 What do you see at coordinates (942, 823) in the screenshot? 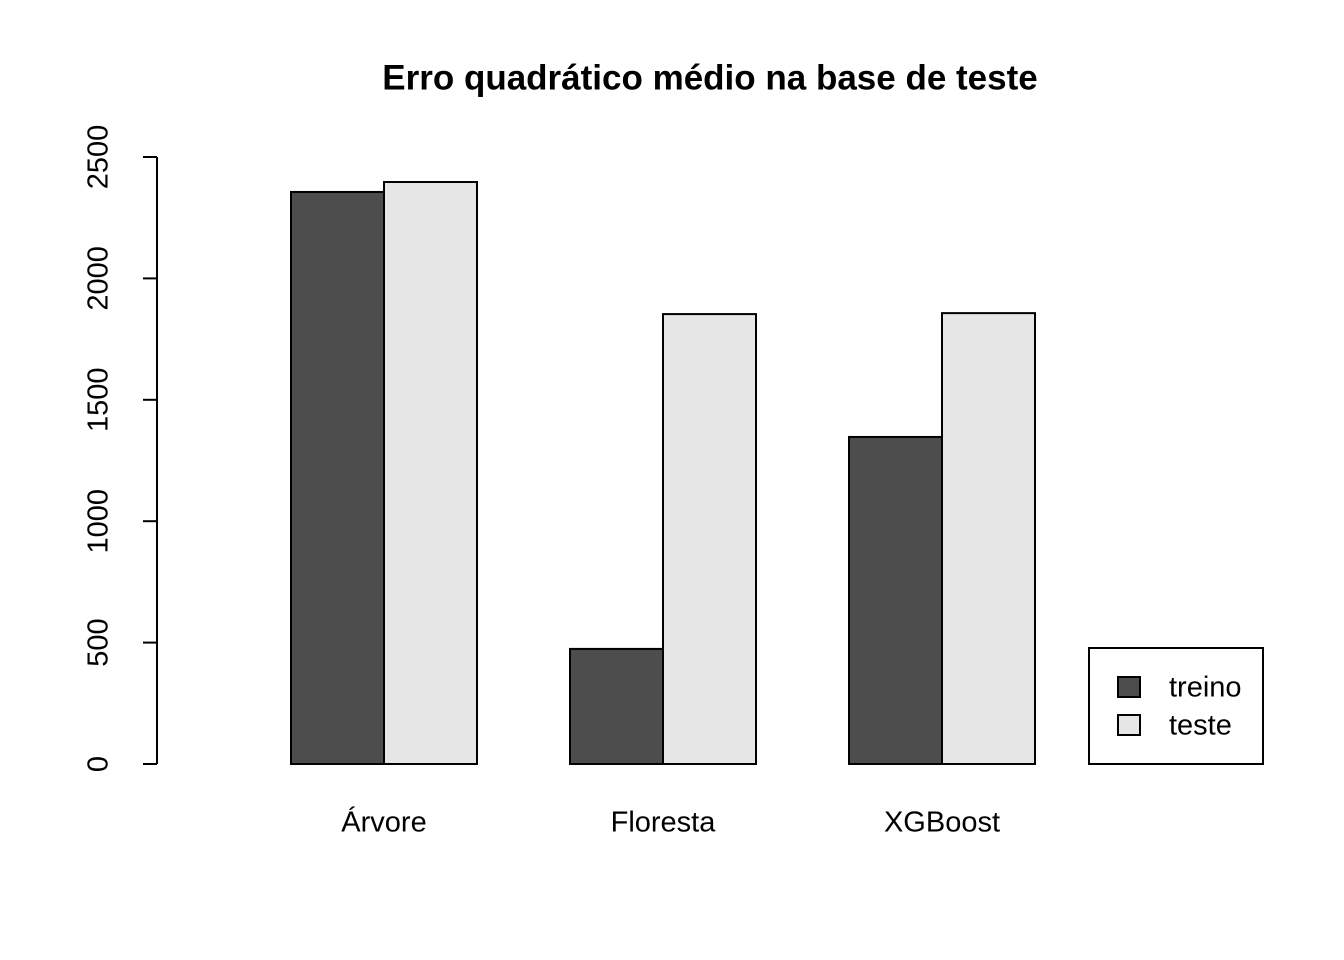
I see `x-tick-label: XGBoost` at bounding box center [942, 823].